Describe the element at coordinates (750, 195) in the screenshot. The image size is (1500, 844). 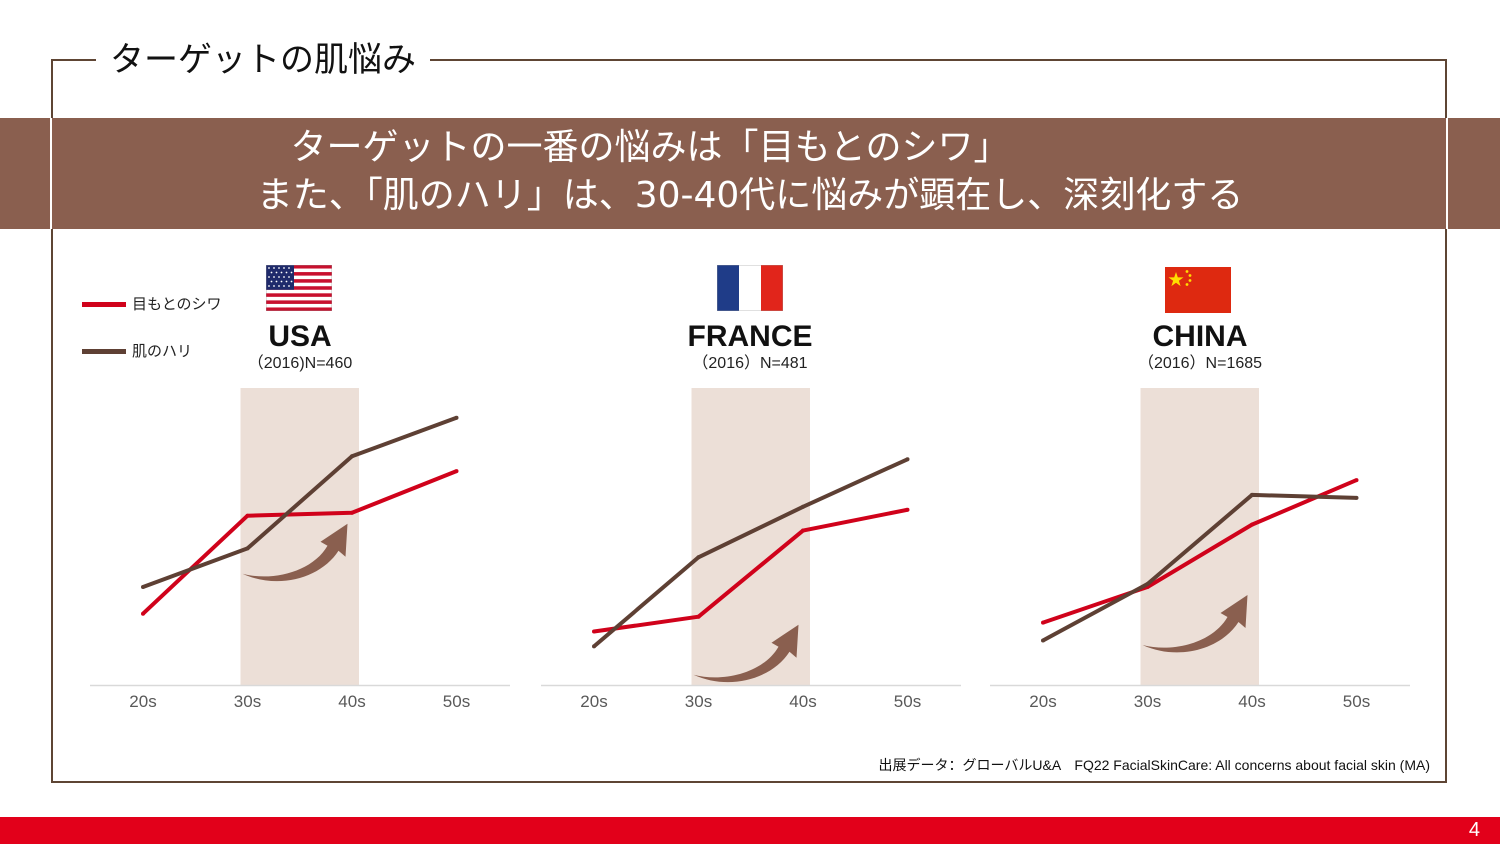
I see `headline-line-2: また、「肌のハリ」は、30-40代に悩みが顕在し、深刻化する` at that location.